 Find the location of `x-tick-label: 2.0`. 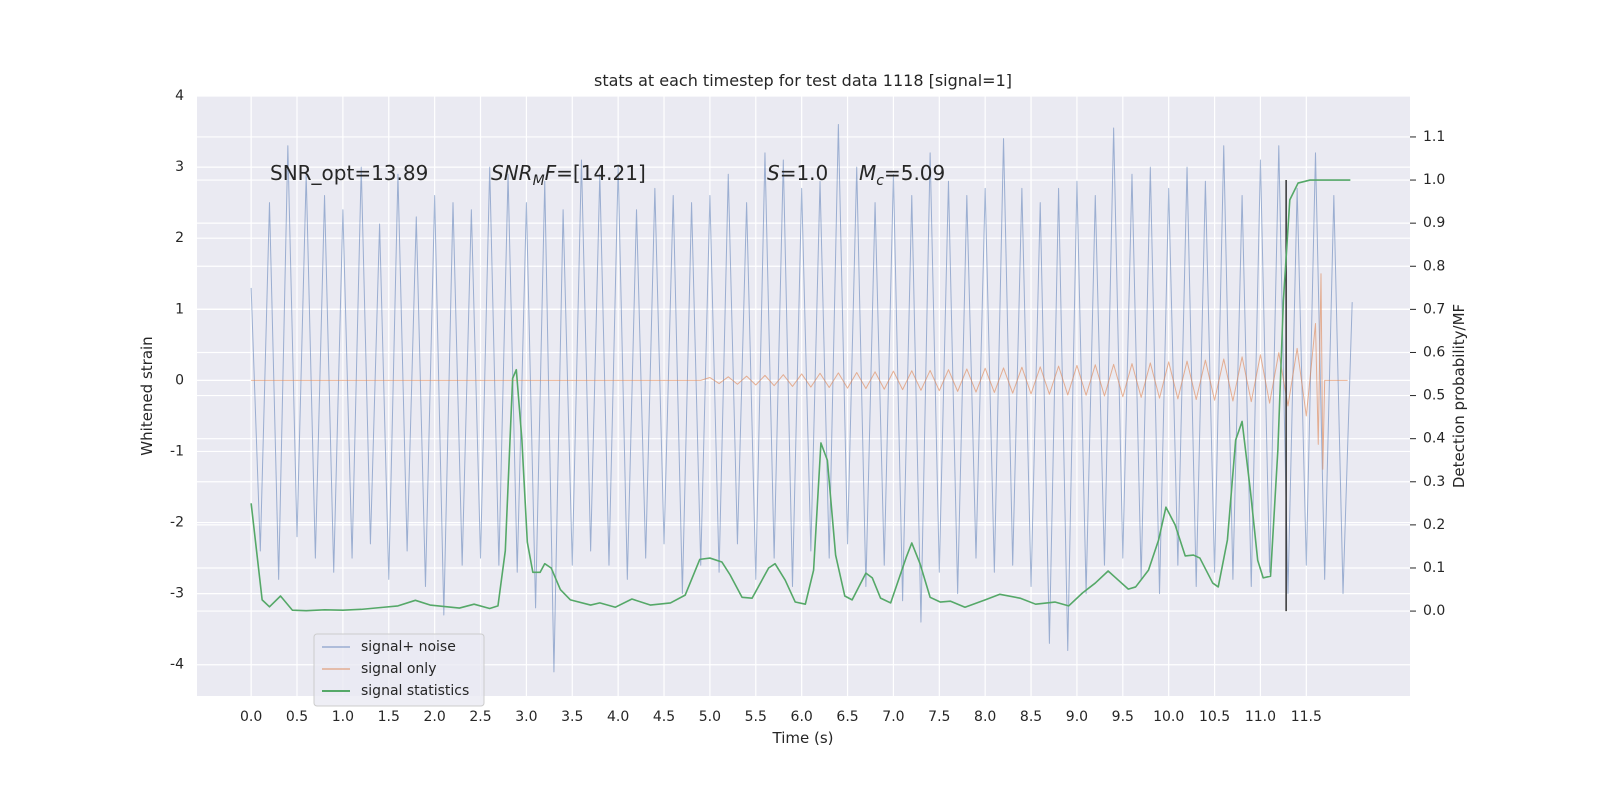

x-tick-label: 2.0 is located at coordinates (435, 717).